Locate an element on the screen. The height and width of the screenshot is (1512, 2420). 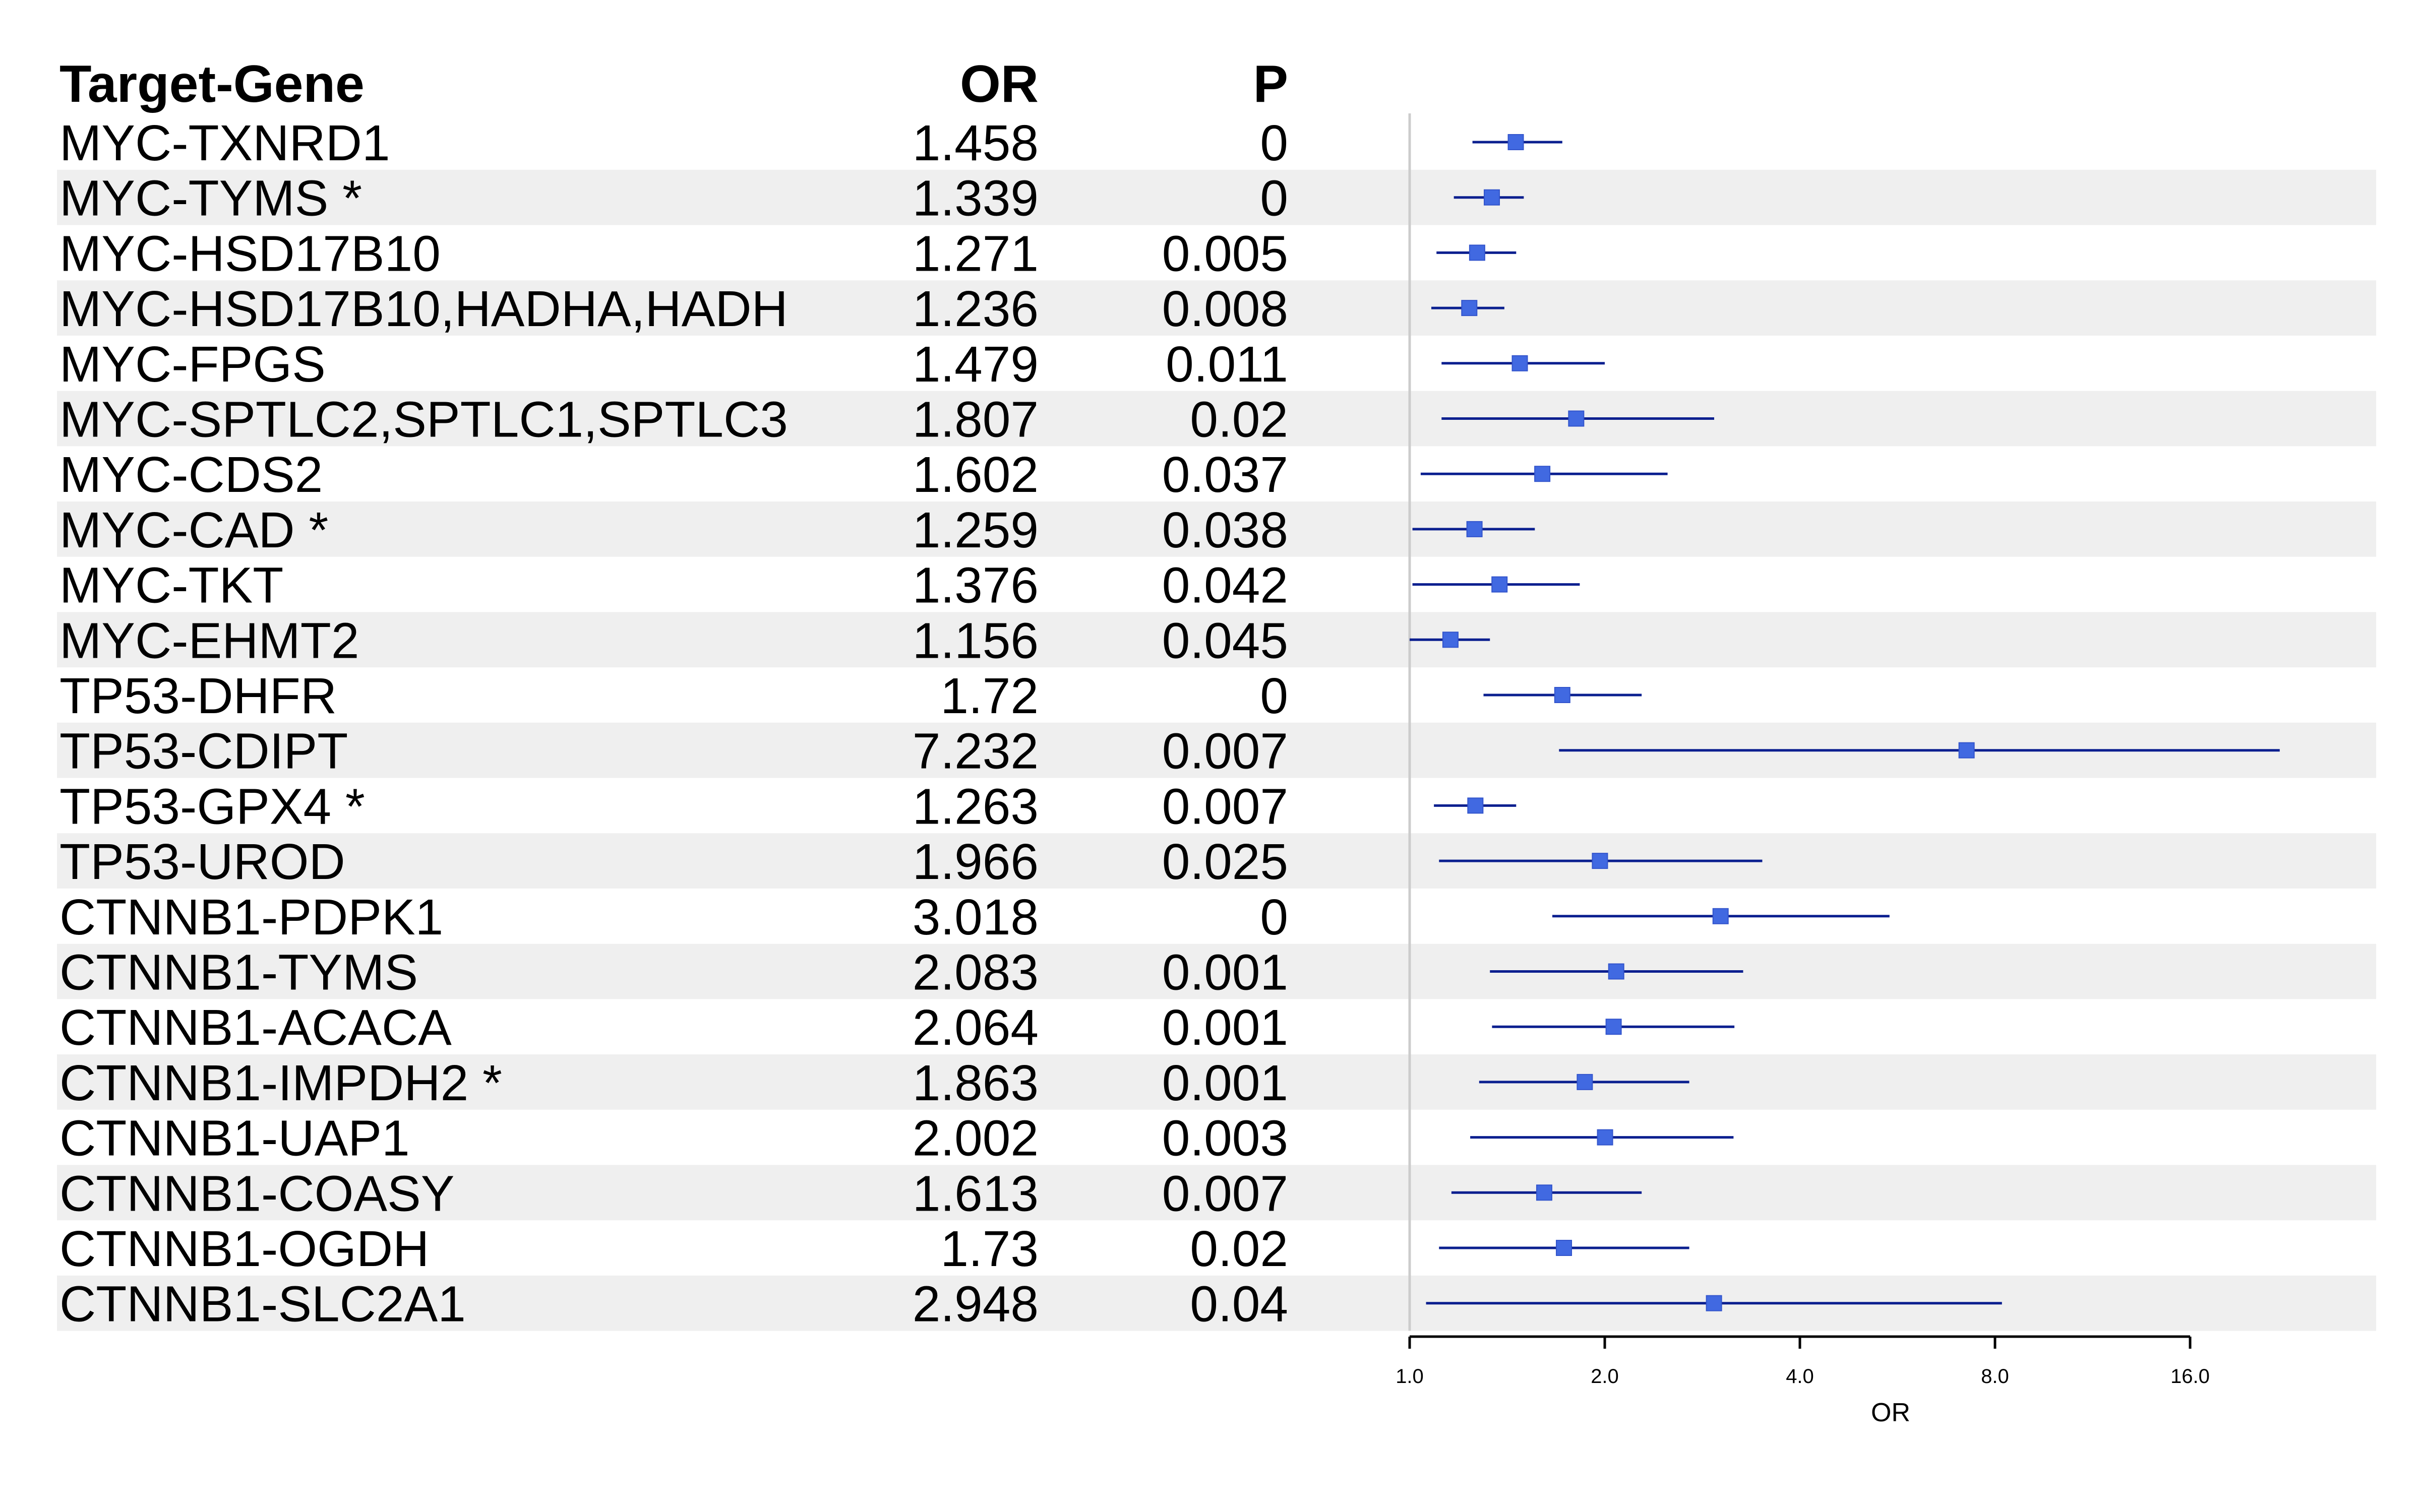
row-p-value: 0.02 is located at coordinates (1239, 420).